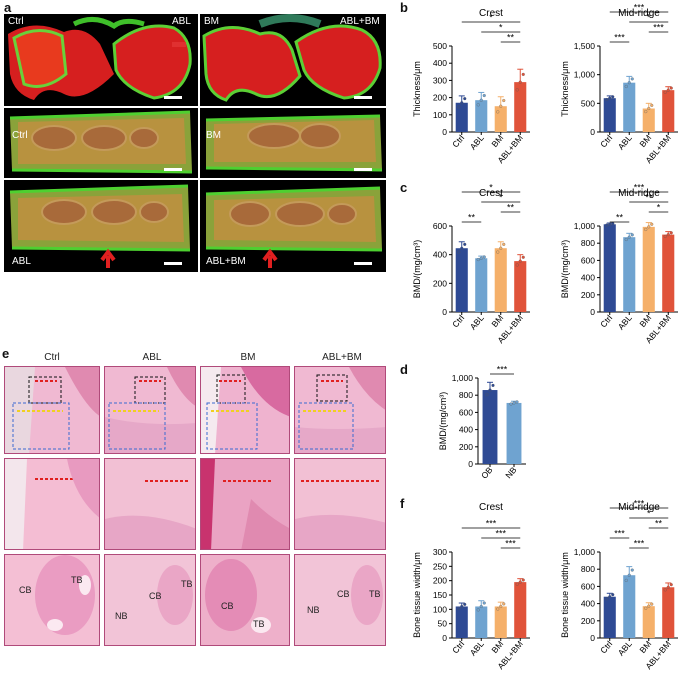 The image size is (685, 681). I want to click on panel-letter-e: e, so click(6, 353).